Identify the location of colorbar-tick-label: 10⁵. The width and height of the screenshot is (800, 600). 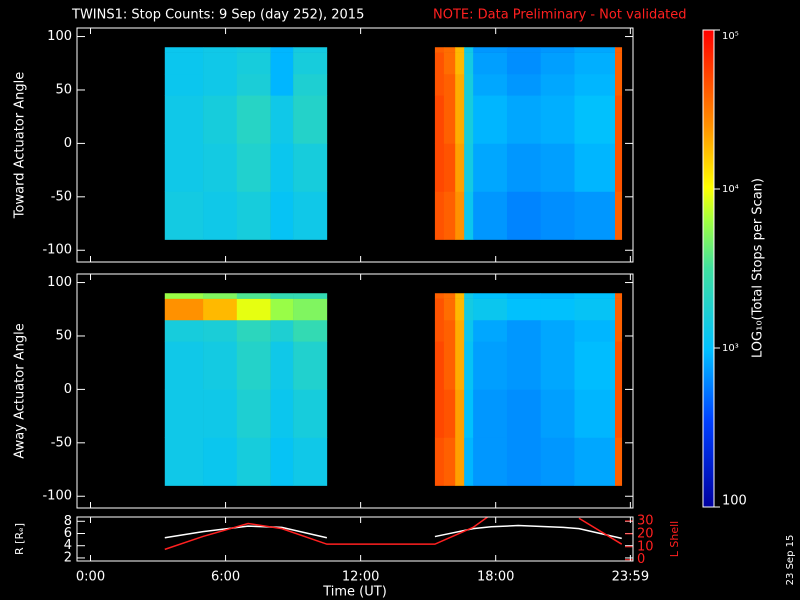
(730, 36).